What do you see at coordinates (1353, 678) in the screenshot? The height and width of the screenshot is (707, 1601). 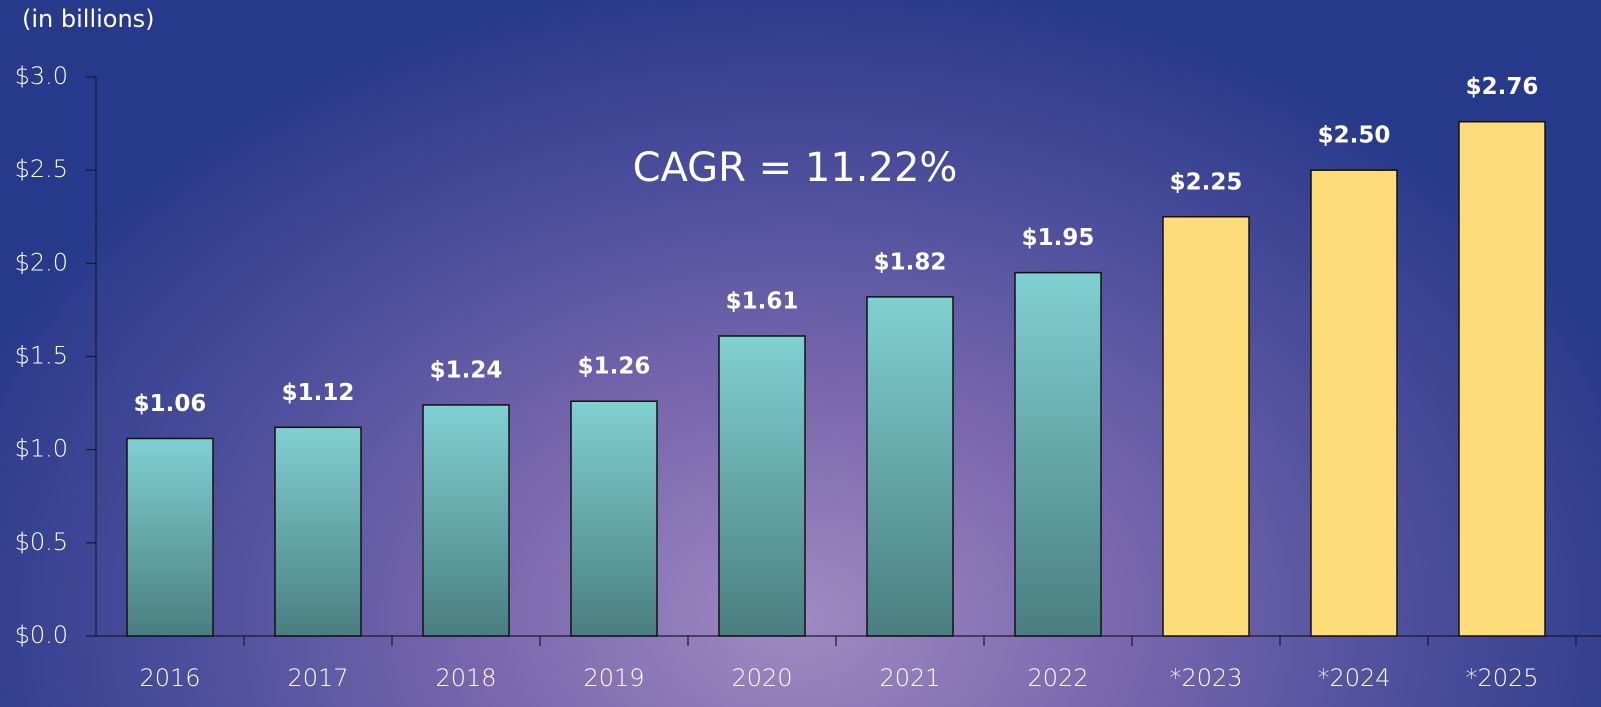 I see `x-tick-label: *2024` at bounding box center [1353, 678].